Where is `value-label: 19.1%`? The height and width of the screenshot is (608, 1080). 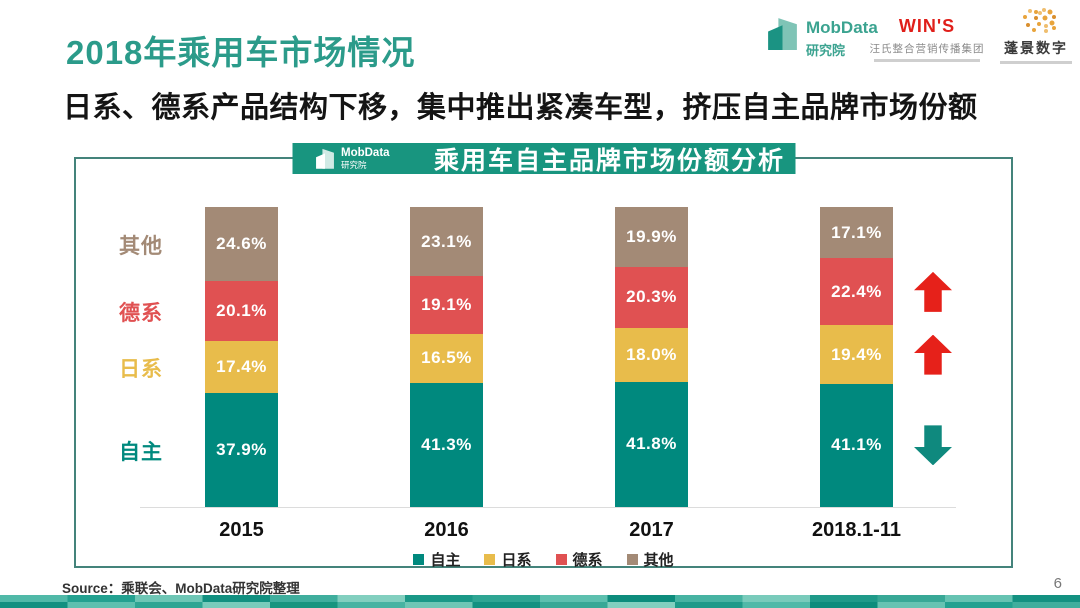 value-label: 19.1% is located at coordinates (446, 304).